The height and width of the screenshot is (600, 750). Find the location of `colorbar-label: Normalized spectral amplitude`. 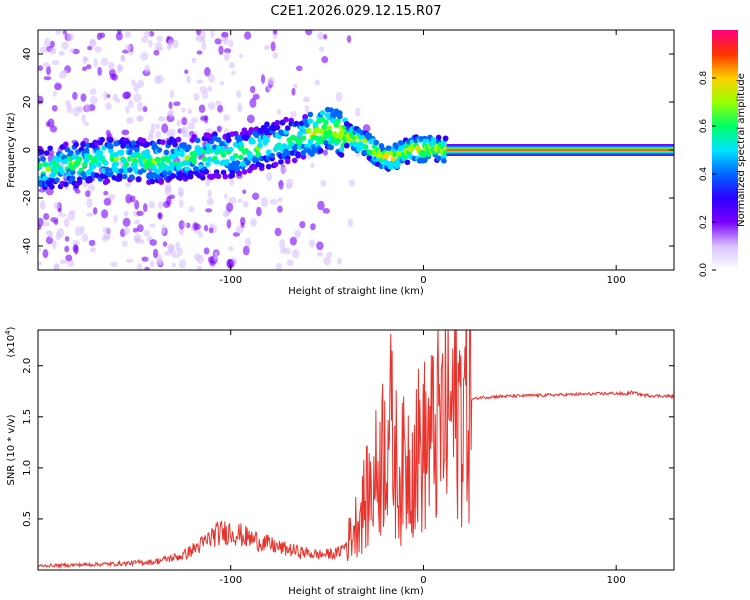

colorbar-label: Normalized spectral amplitude is located at coordinates (741, 150).